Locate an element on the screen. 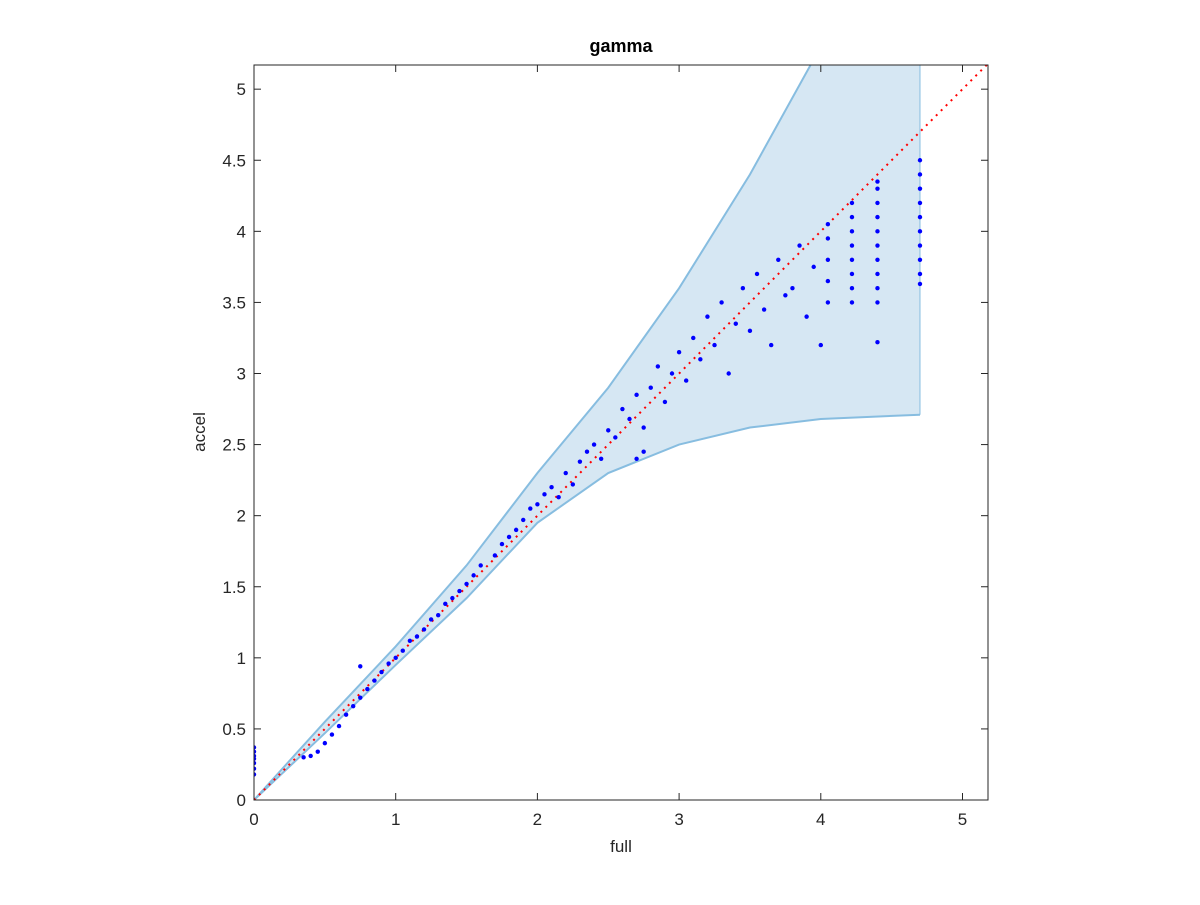 This screenshot has height=905, width=1200. y-axis-label: accel is located at coordinates (199, 432).